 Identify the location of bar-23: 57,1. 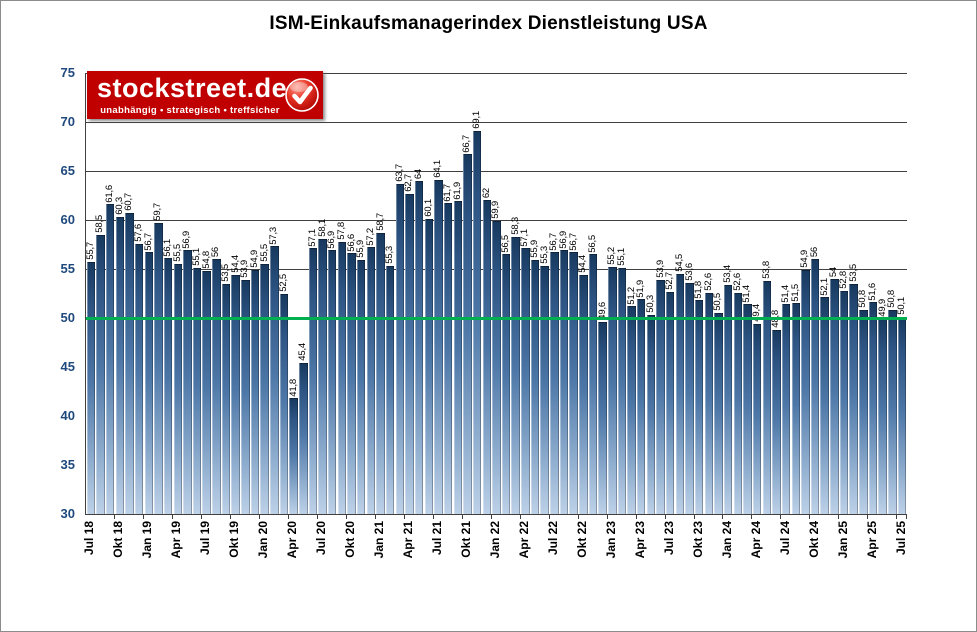
(312, 293).